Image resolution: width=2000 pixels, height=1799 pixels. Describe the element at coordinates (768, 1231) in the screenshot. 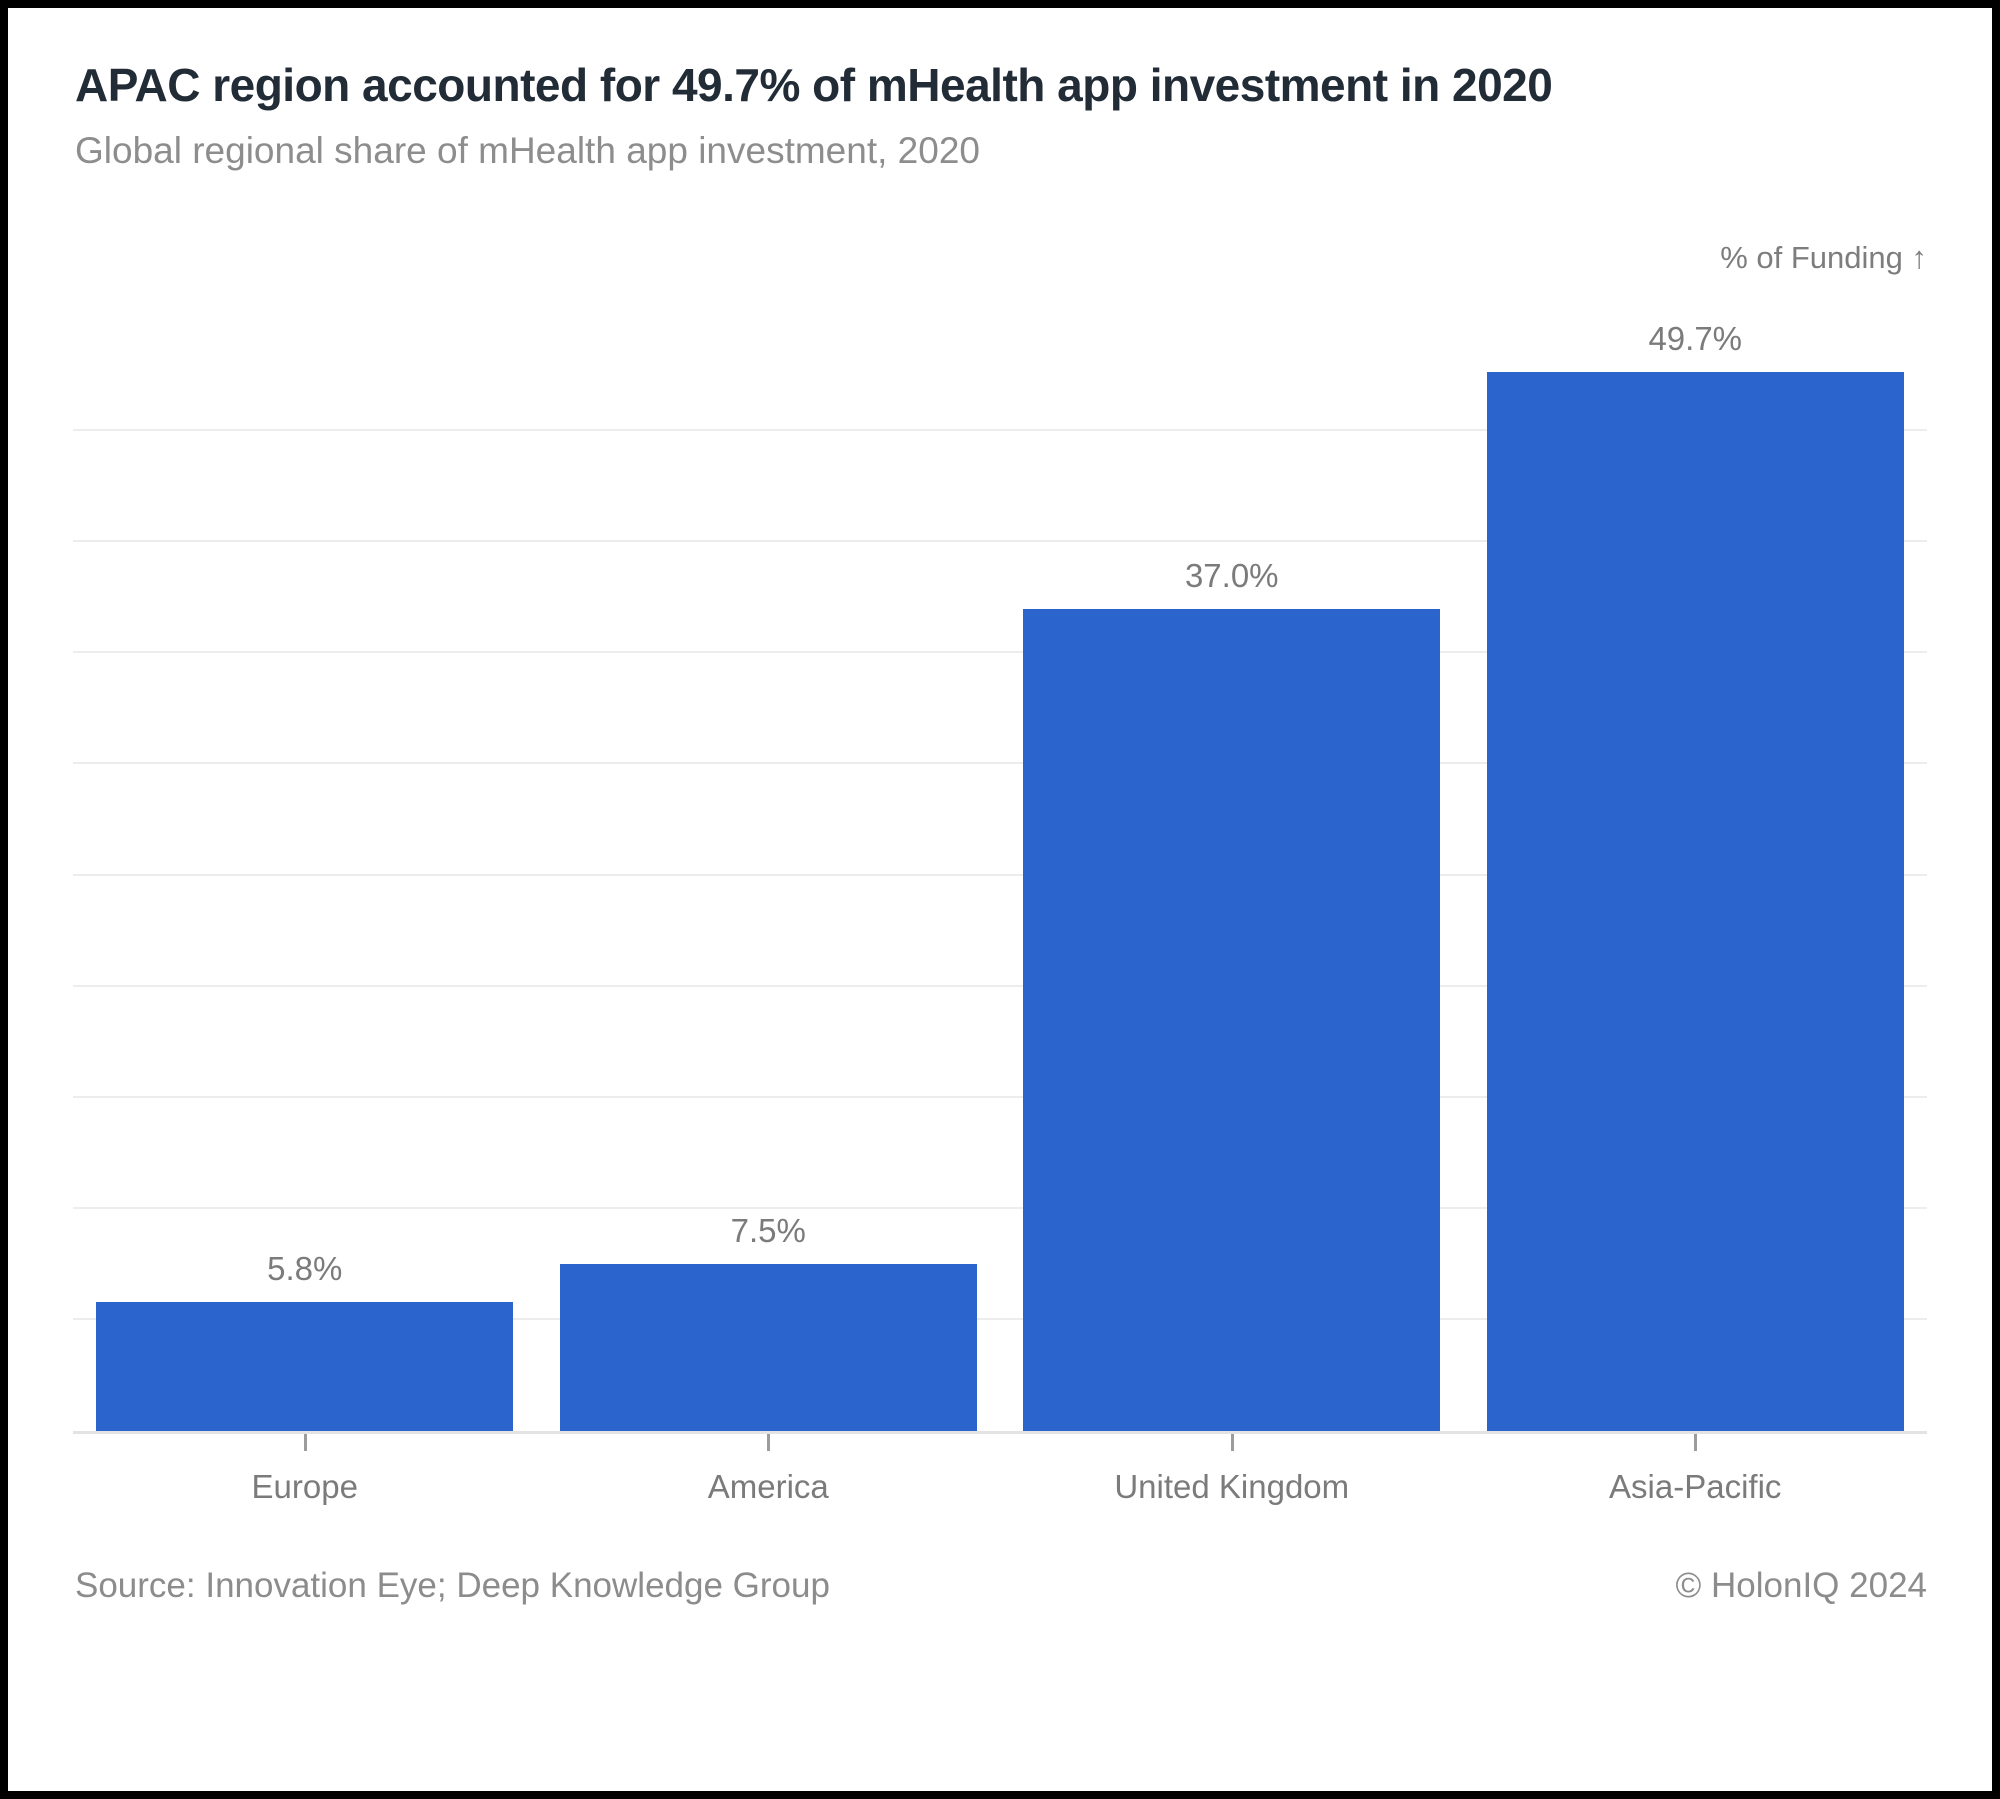

I see `bar-value-label: 7.5%` at that location.